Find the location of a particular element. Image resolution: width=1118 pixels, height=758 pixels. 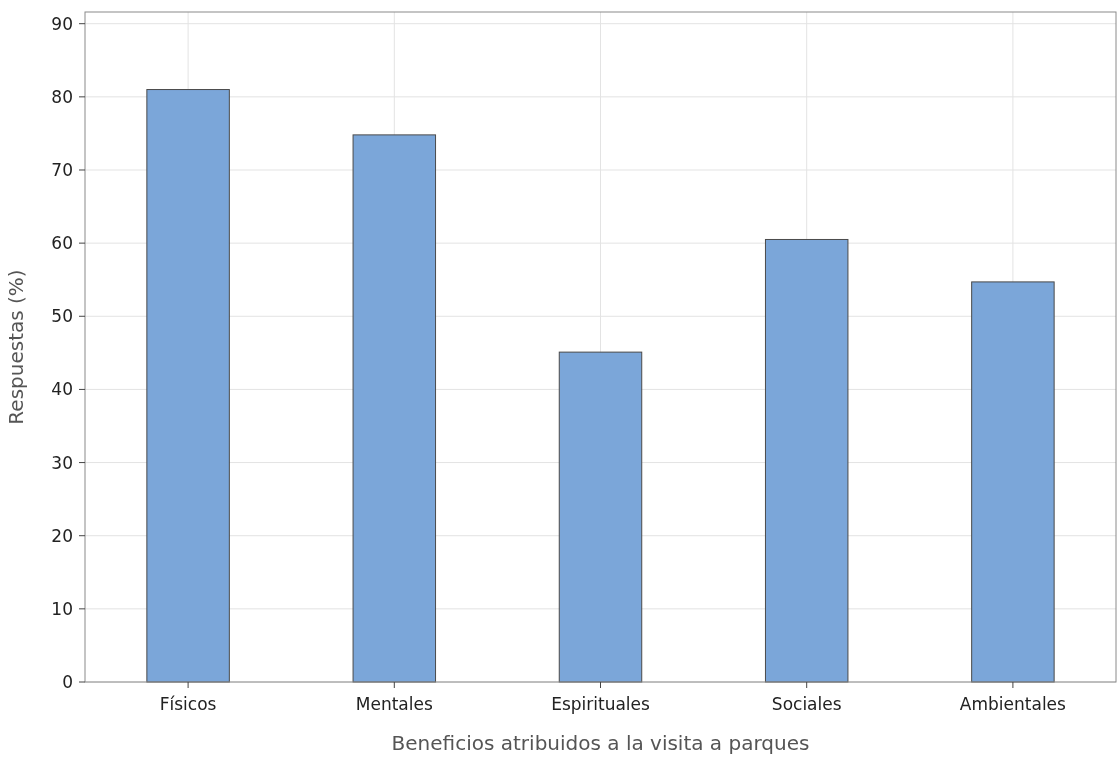

y-tick-label: 70 is located at coordinates (62, 169).